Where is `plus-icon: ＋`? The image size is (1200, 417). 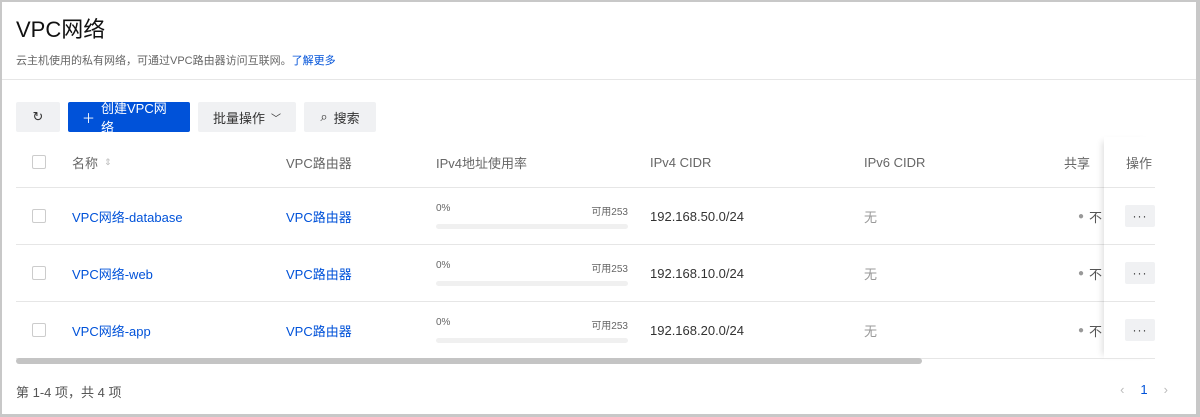
plus-icon: ＋ is located at coordinates (89, 118).